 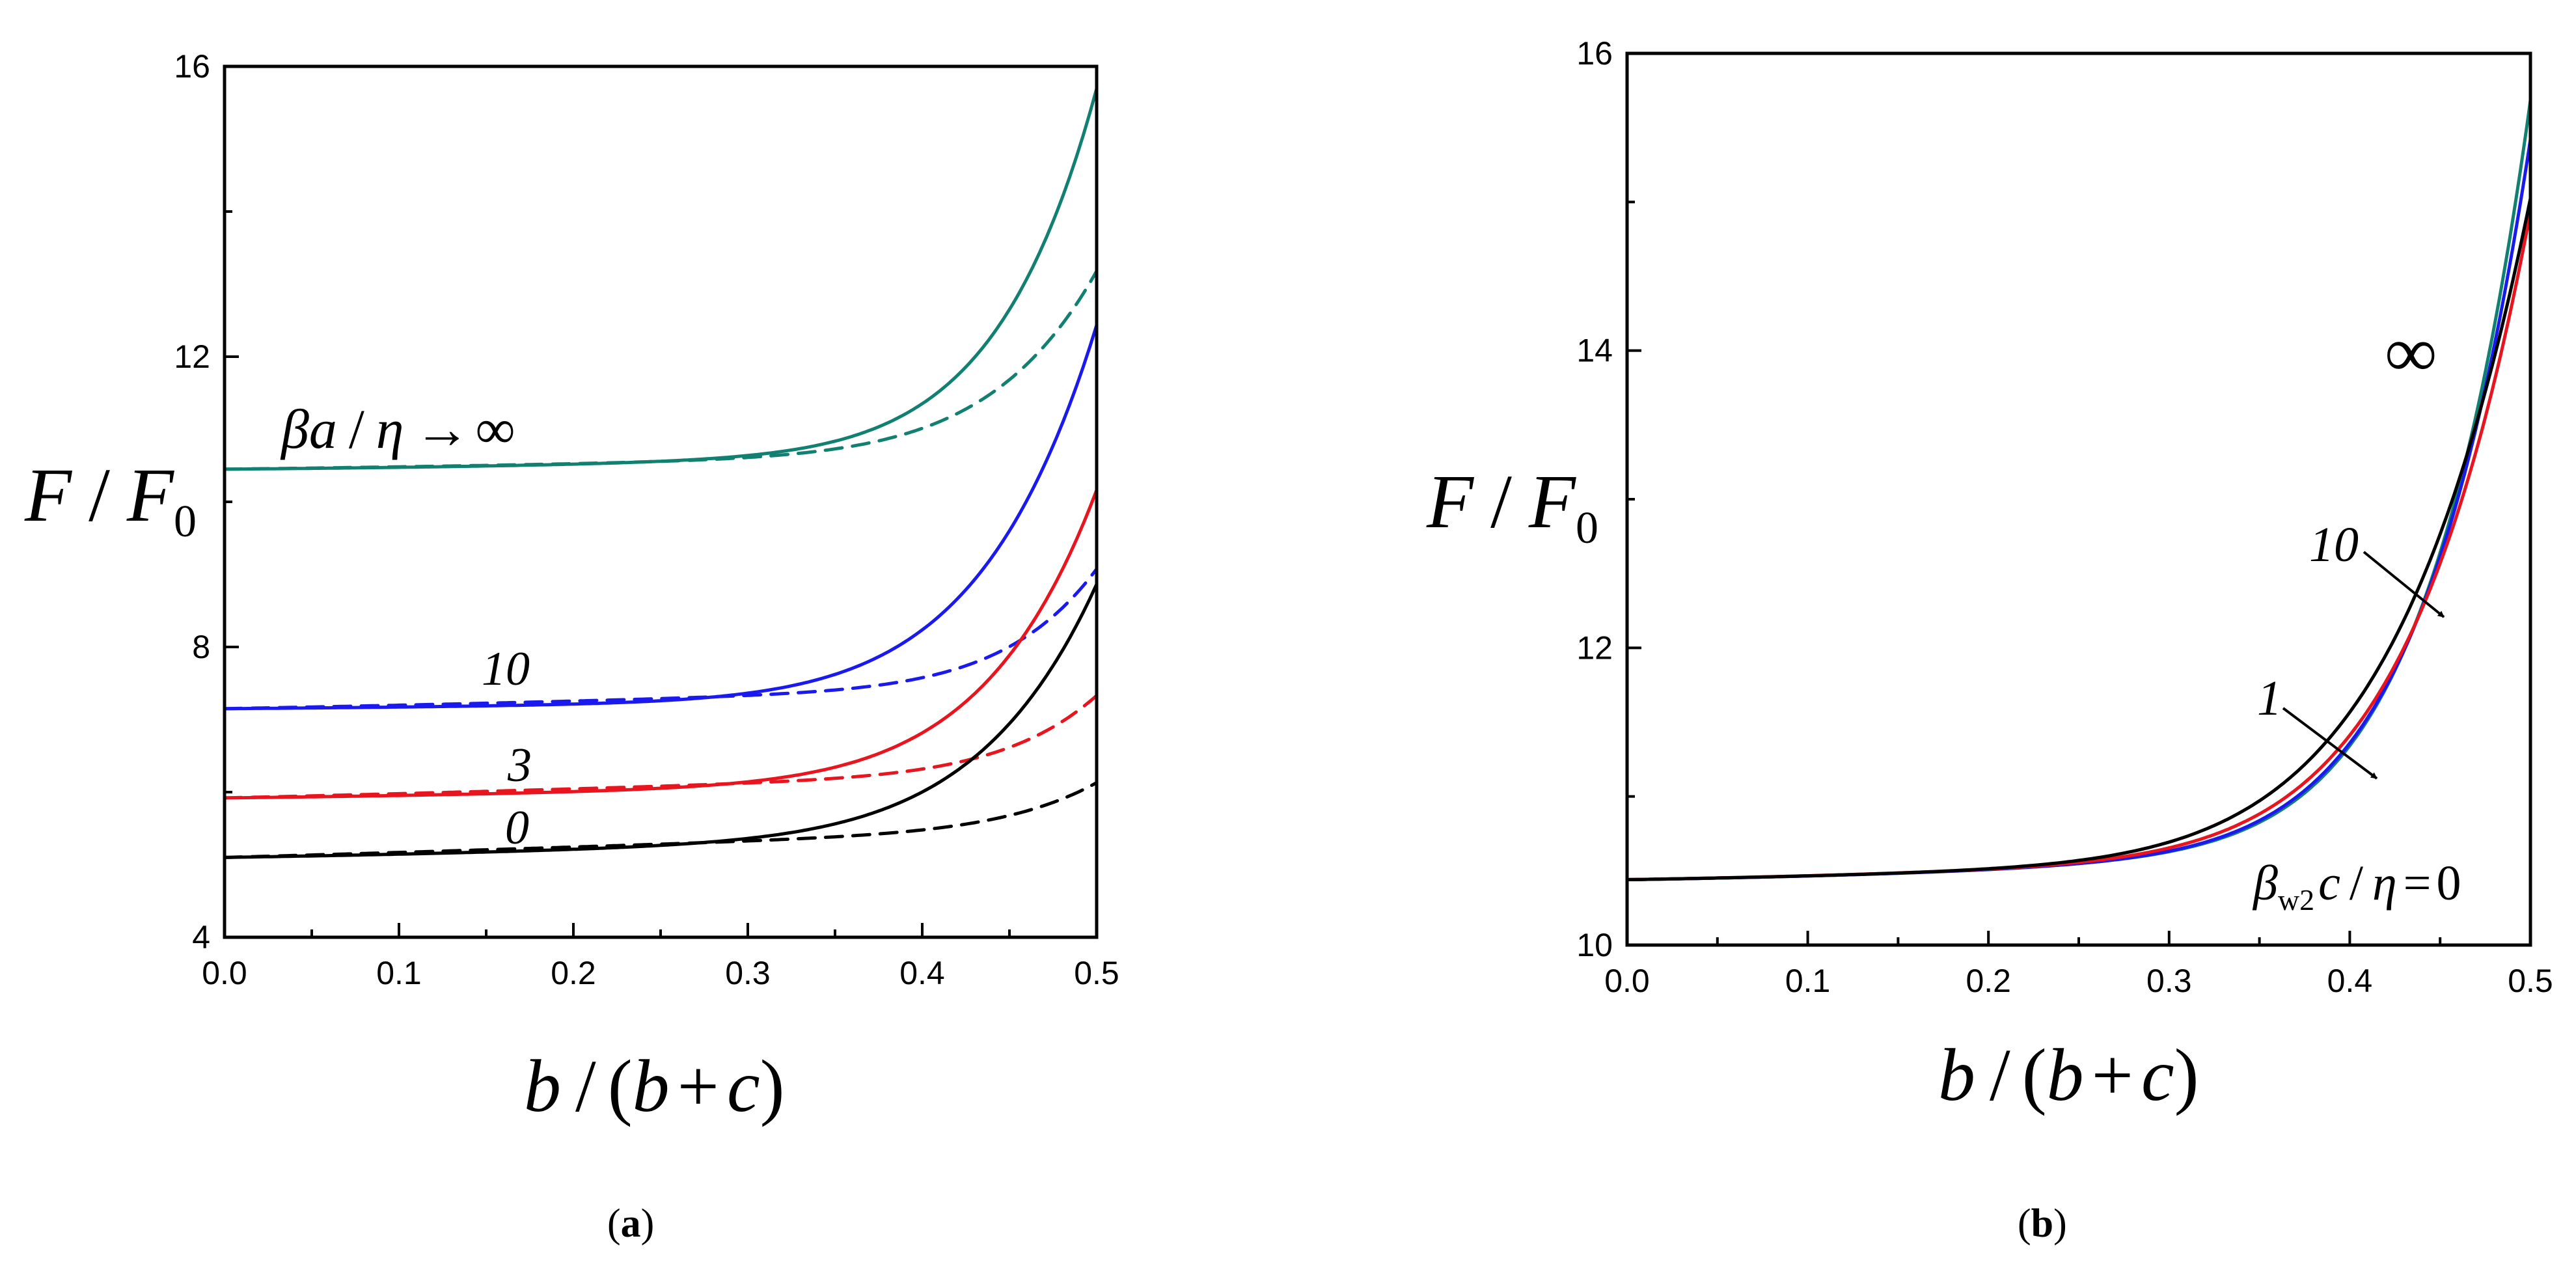 I want to click on label-zero-a: 0, so click(x=517, y=828).